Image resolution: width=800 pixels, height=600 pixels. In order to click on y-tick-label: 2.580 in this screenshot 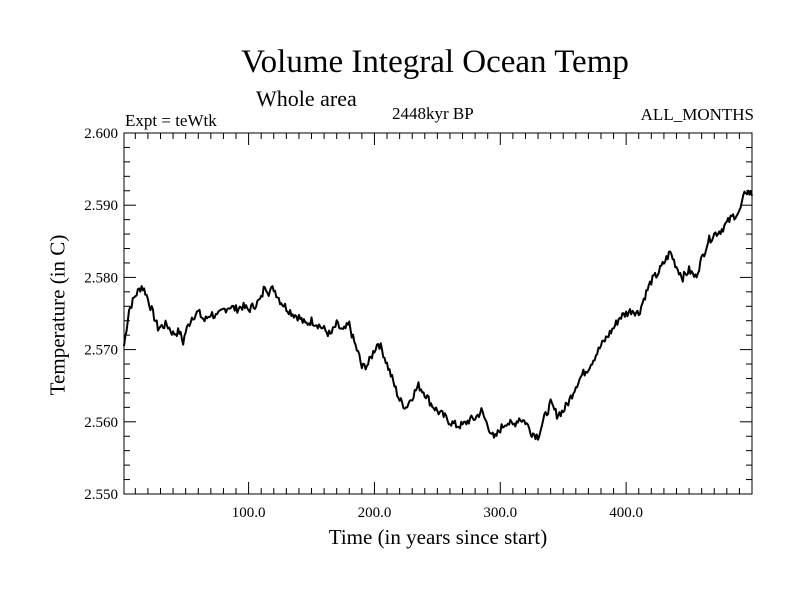, I will do `click(101, 278)`.